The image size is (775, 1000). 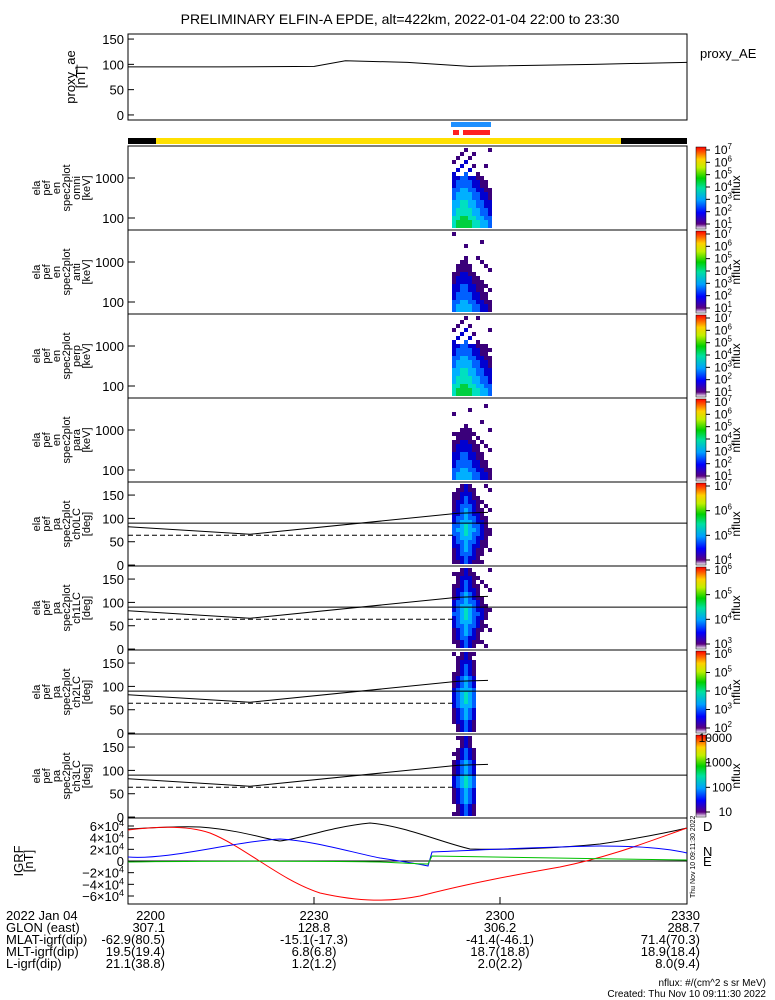 What do you see at coordinates (407, 133) in the screenshot?
I see `status-bars` at bounding box center [407, 133].